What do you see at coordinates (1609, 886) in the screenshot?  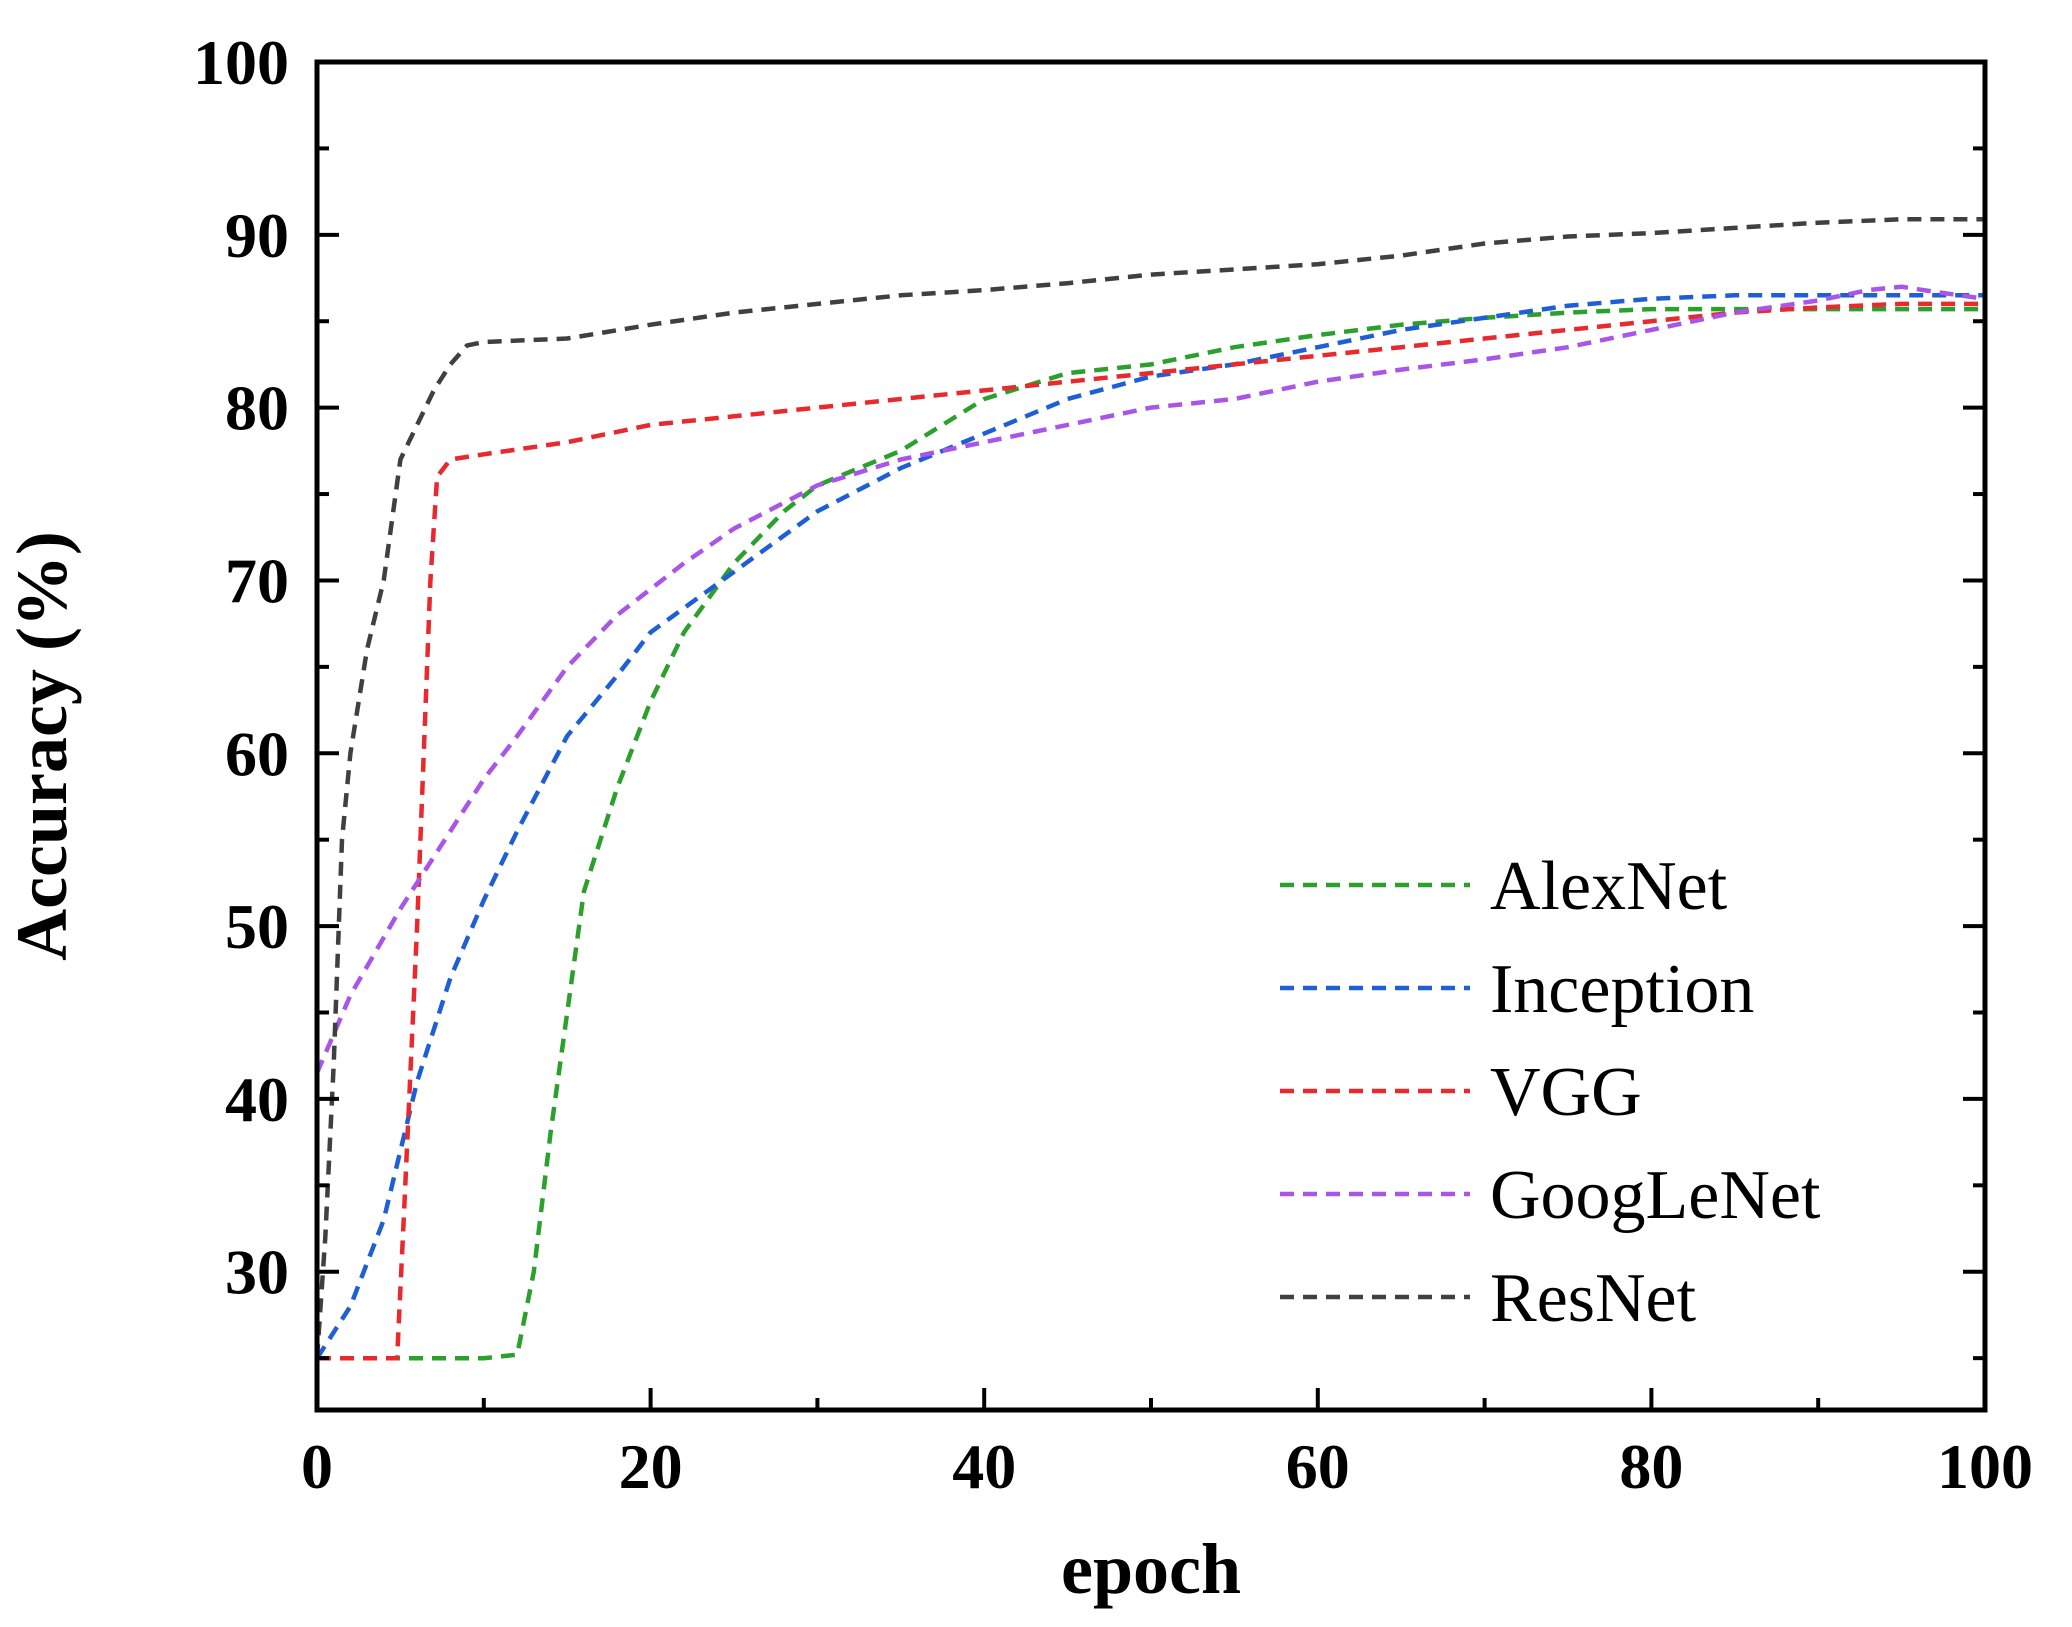 I see `legend-label-alexnet: AlexNet` at bounding box center [1609, 886].